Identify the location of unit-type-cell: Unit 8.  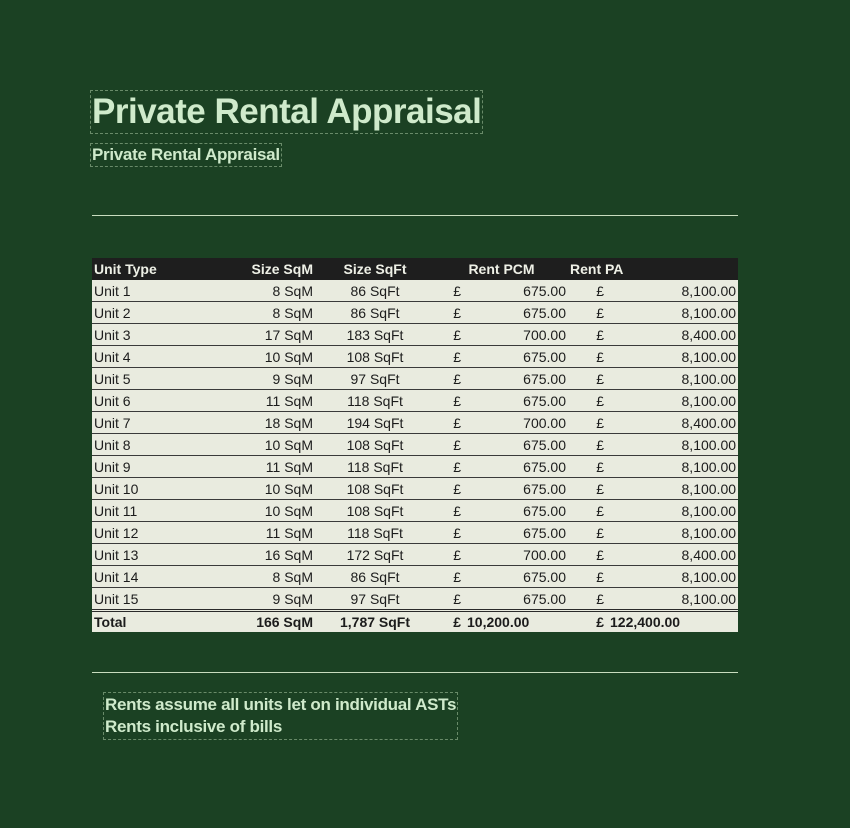
(163, 444).